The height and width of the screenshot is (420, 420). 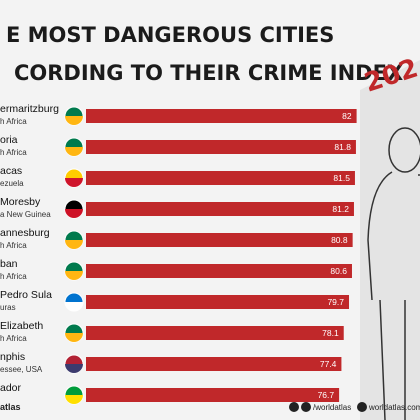 I want to click on city-label: acas, so click(x=11, y=171).